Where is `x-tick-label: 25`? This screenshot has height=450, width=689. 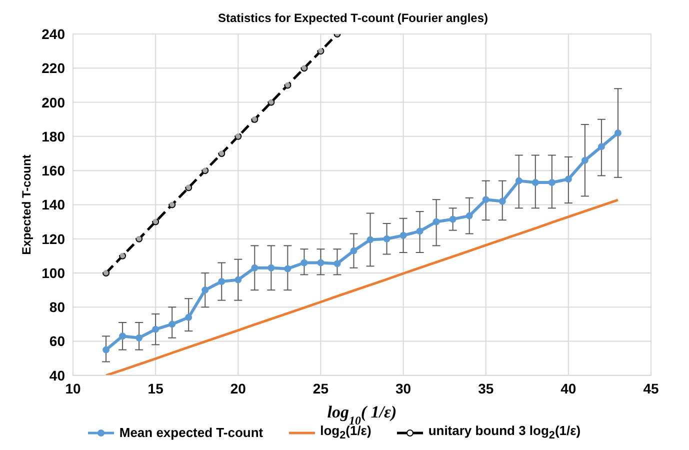 x-tick-label: 25 is located at coordinates (320, 388).